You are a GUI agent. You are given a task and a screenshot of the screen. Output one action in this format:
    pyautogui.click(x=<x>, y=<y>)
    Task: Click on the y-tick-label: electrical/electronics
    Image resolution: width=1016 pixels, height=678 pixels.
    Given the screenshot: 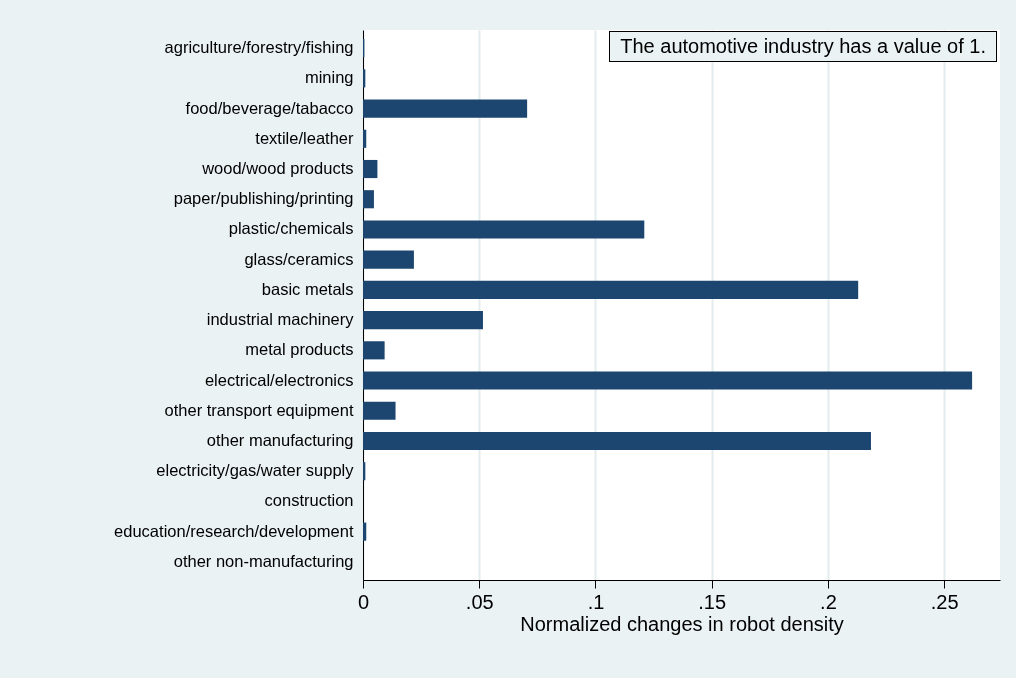 What is the action you would take?
    pyautogui.click(x=279, y=379)
    